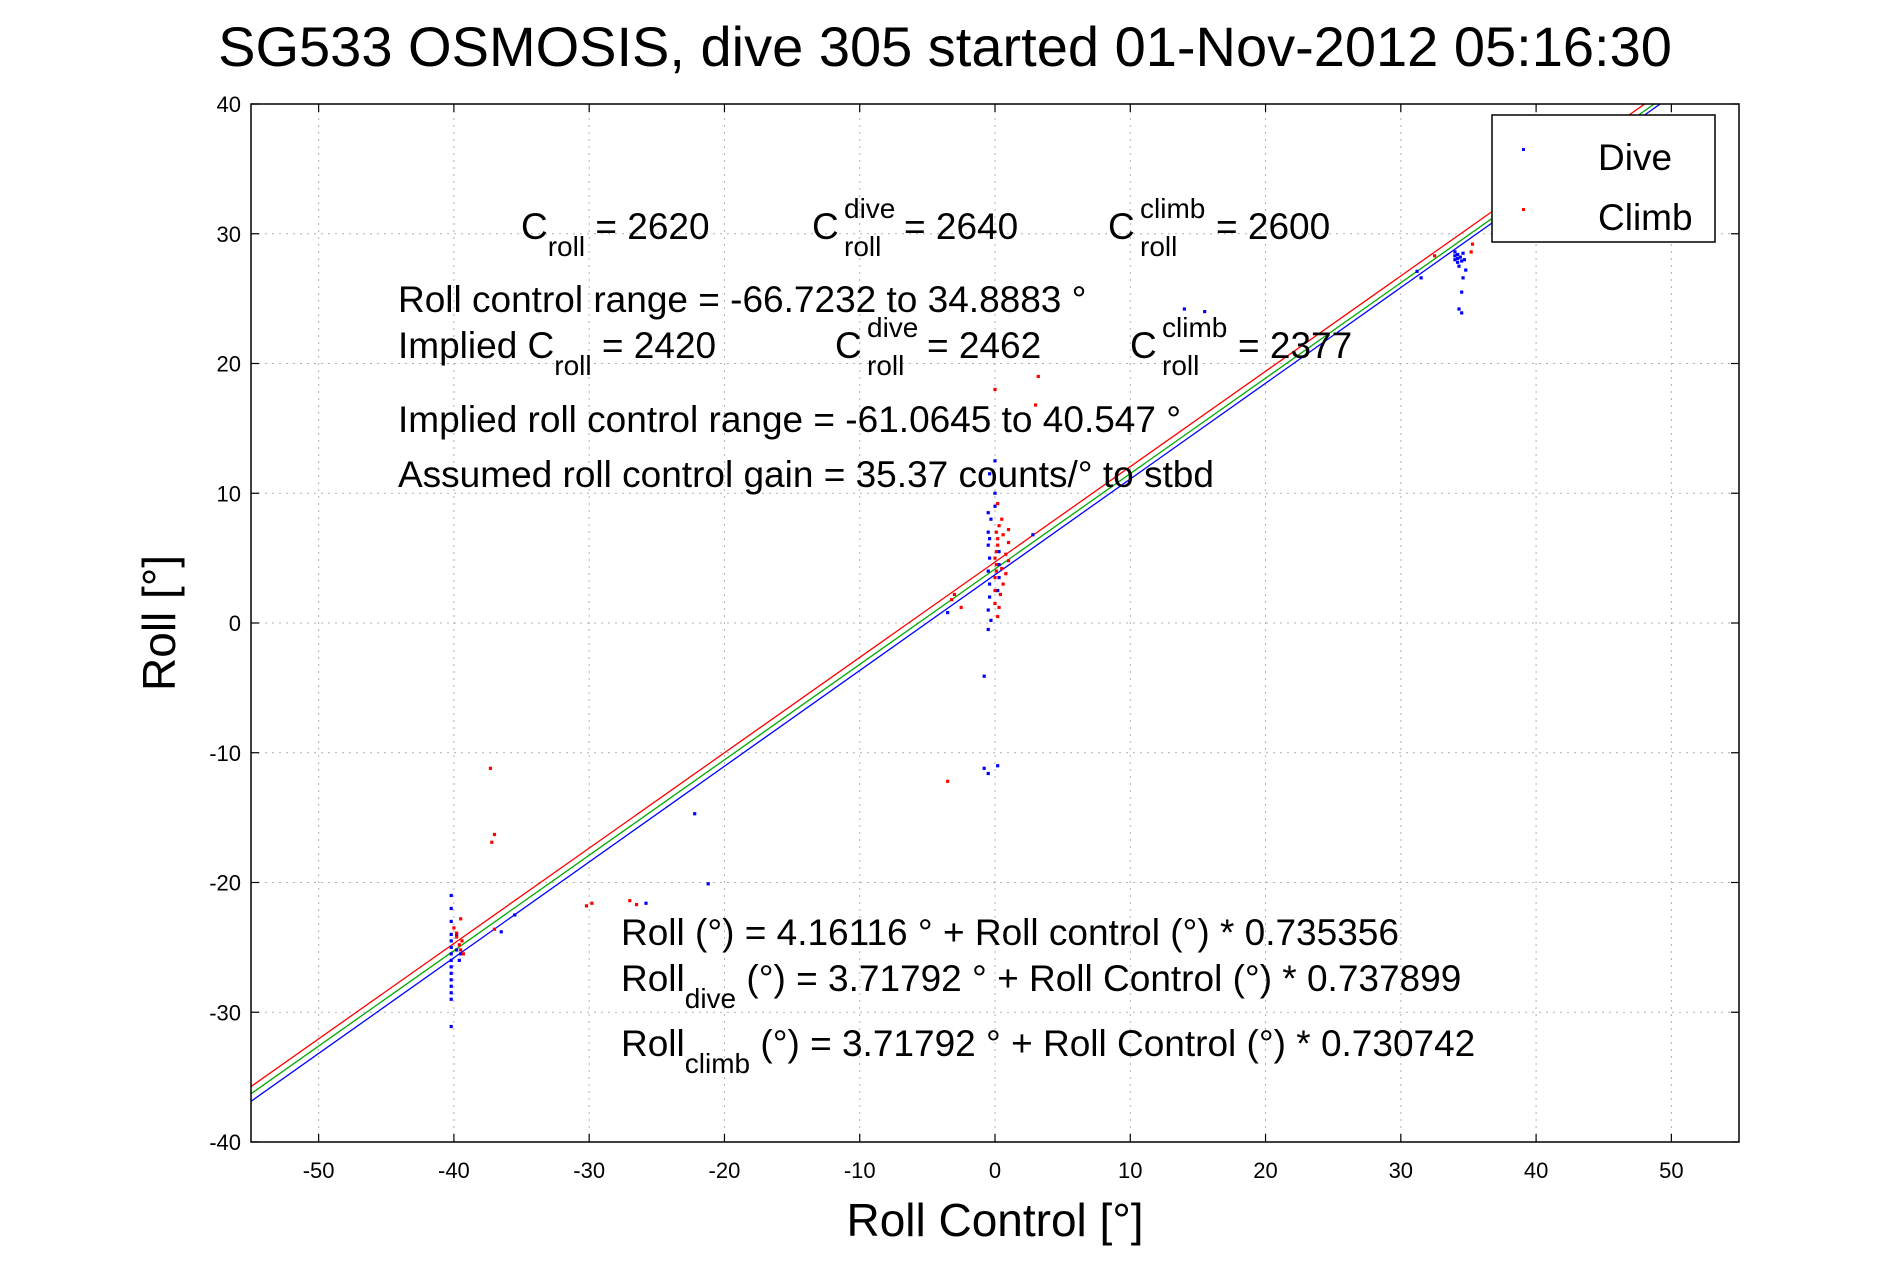 The image size is (1891, 1262). I want to click on annotation-c-roll-dive-sub: roll, so click(862, 246).